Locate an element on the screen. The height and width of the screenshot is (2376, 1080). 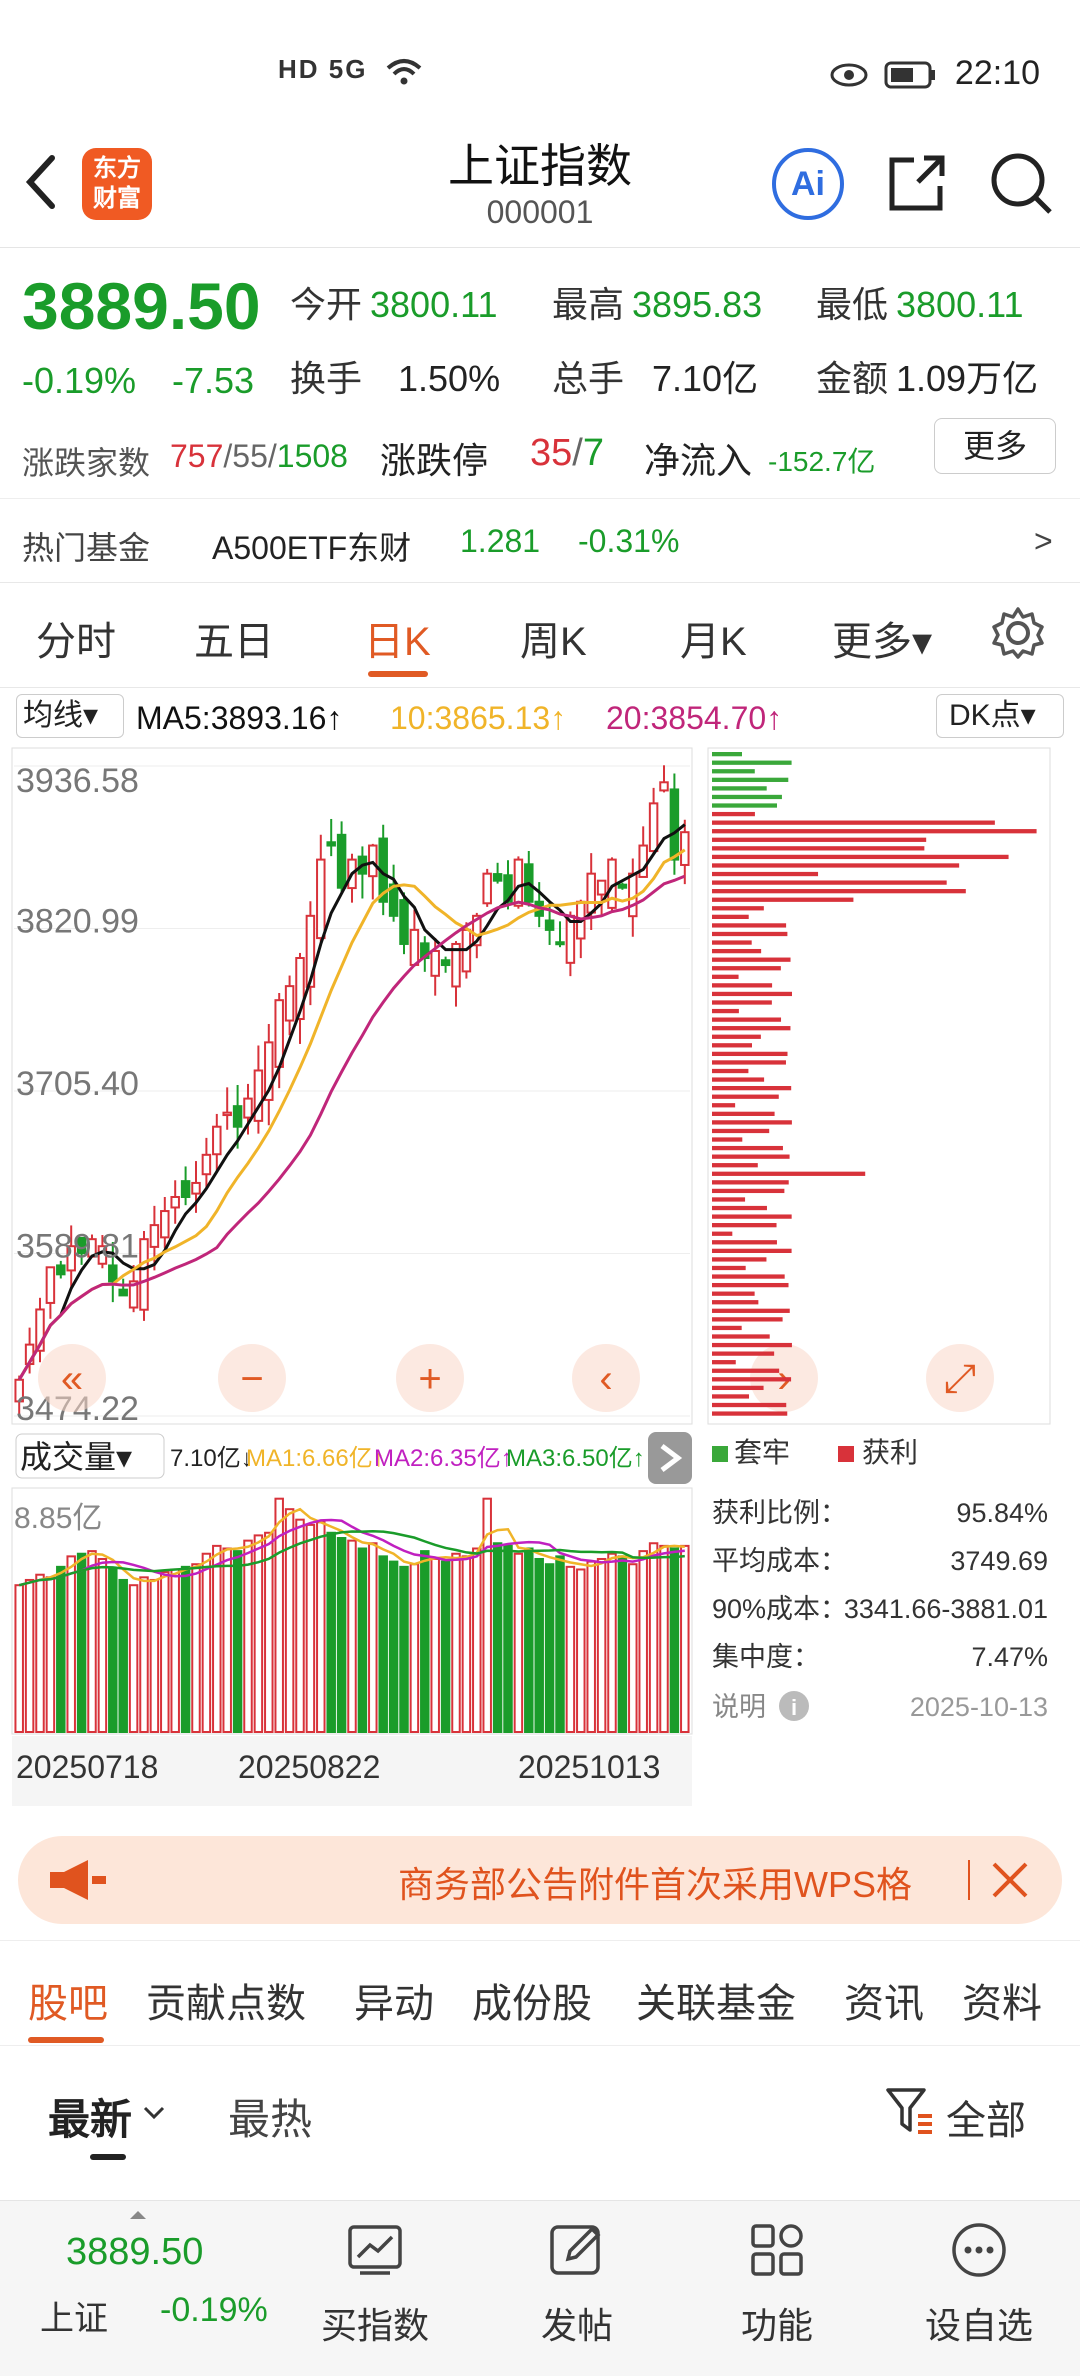
search-icon is located at coordinates (1021, 183).